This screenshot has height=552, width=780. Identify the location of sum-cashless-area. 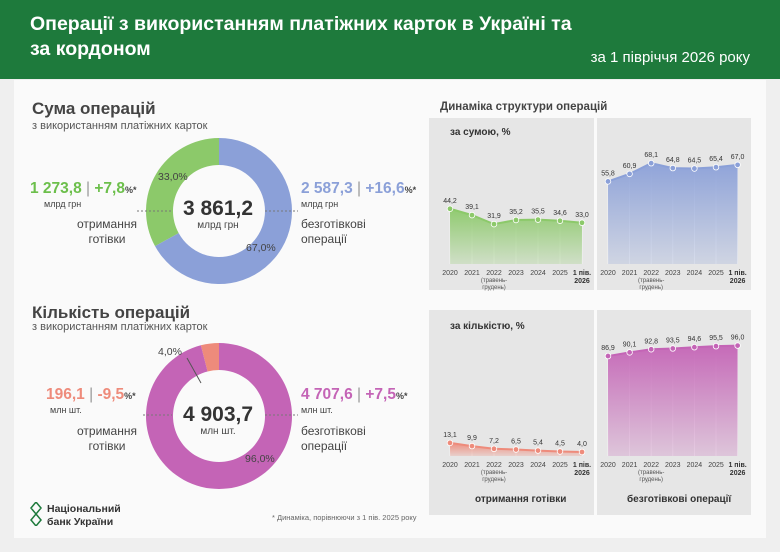
(673, 213).